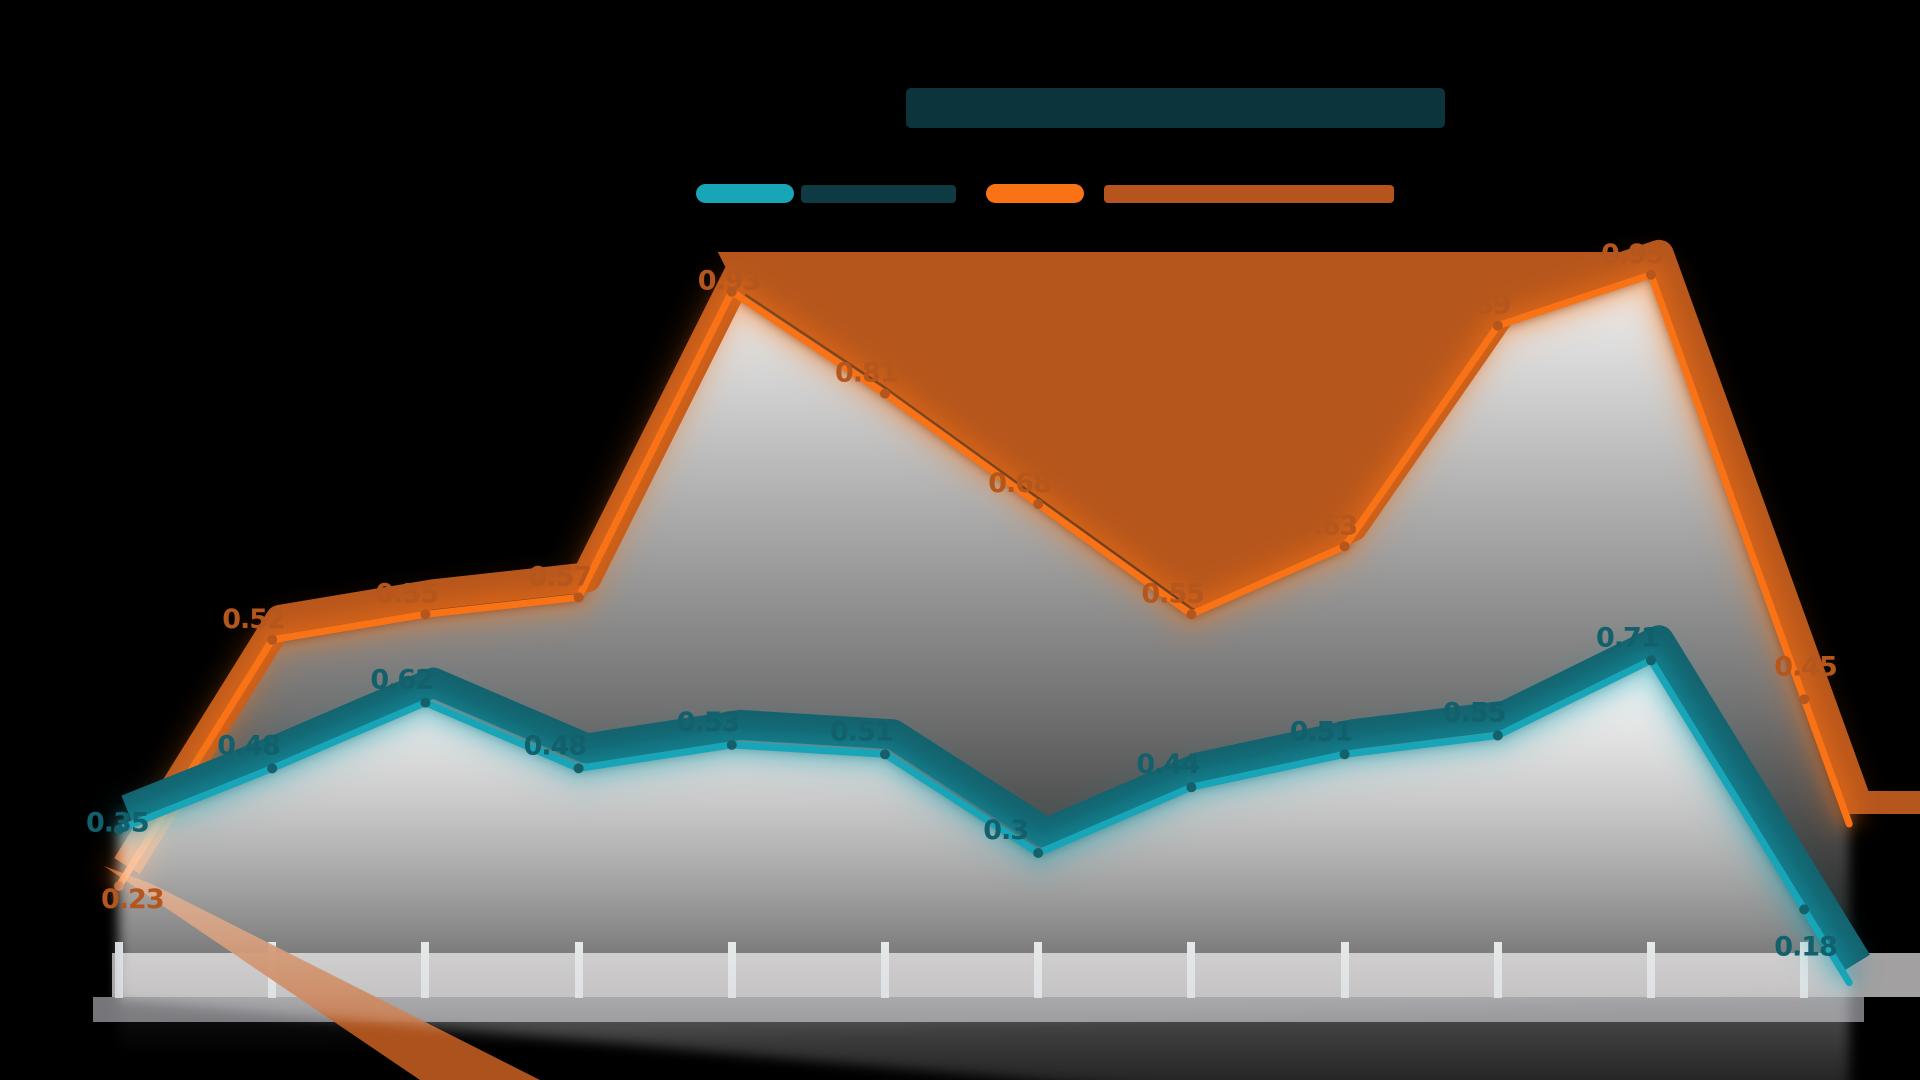 Image resolution: width=1920 pixels, height=1080 pixels. I want to click on chart-title-block, so click(1175, 108).